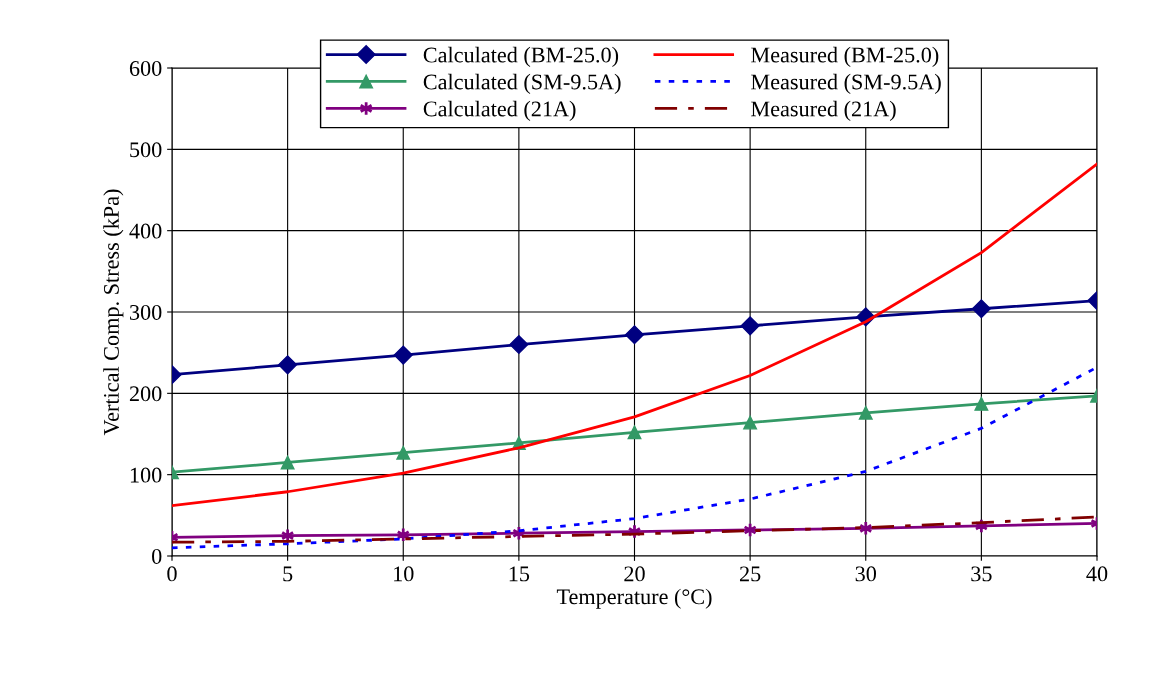 Image resolution: width=1153 pixels, height=675 pixels. What do you see at coordinates (1097, 574) in the screenshot?
I see `x-tick-label: 40` at bounding box center [1097, 574].